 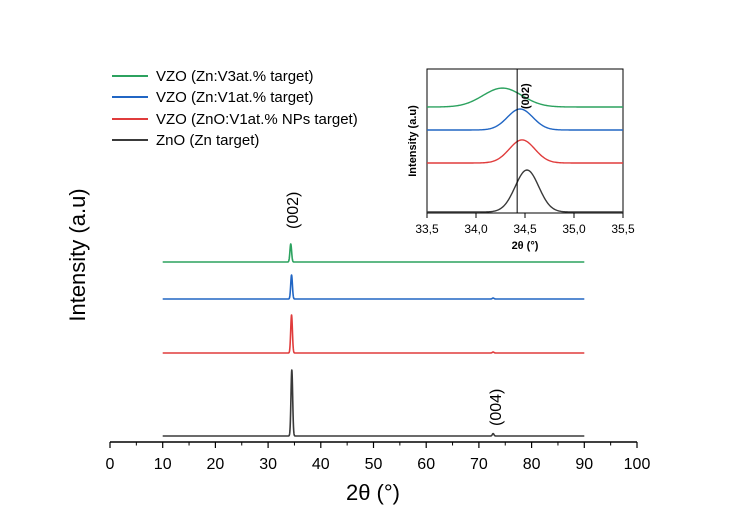 I want to click on main-x-tick-label: 70, so click(x=479, y=464).